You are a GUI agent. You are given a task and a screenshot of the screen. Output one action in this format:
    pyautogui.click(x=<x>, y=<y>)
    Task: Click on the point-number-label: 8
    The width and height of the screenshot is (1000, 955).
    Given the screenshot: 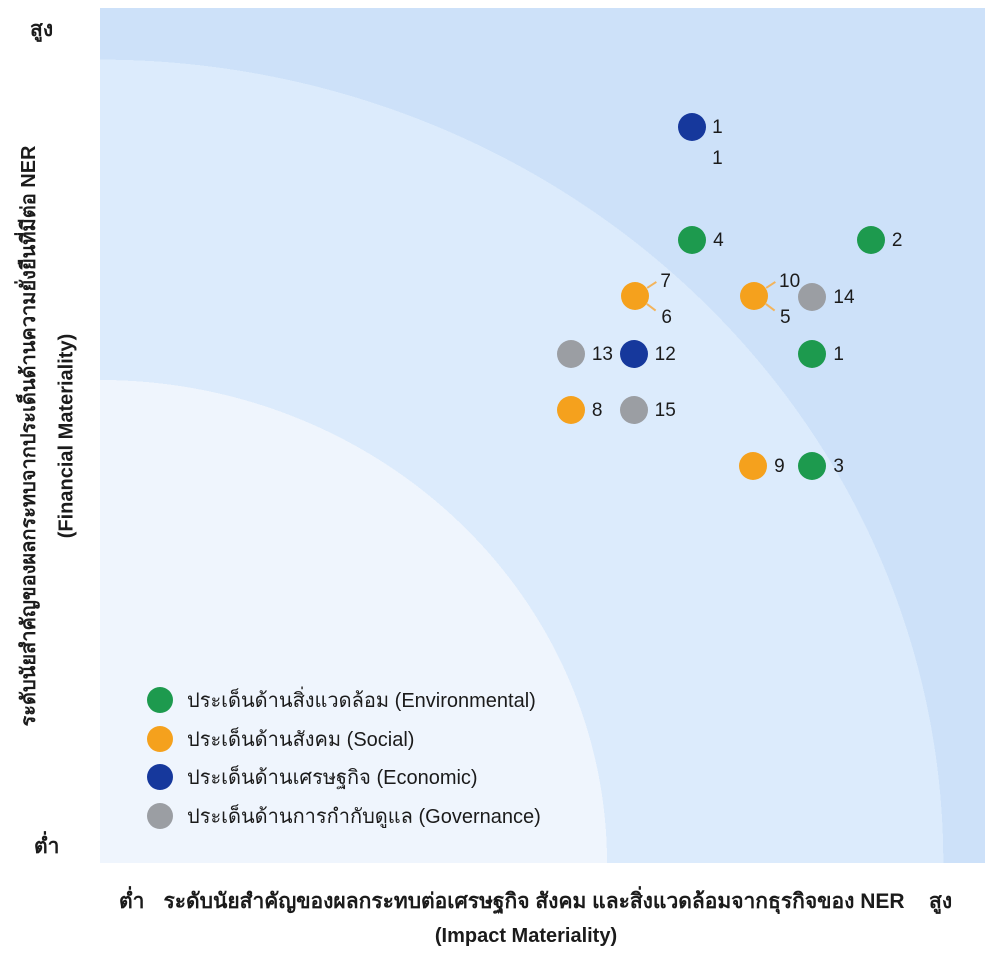 What is the action you would take?
    pyautogui.click(x=597, y=410)
    